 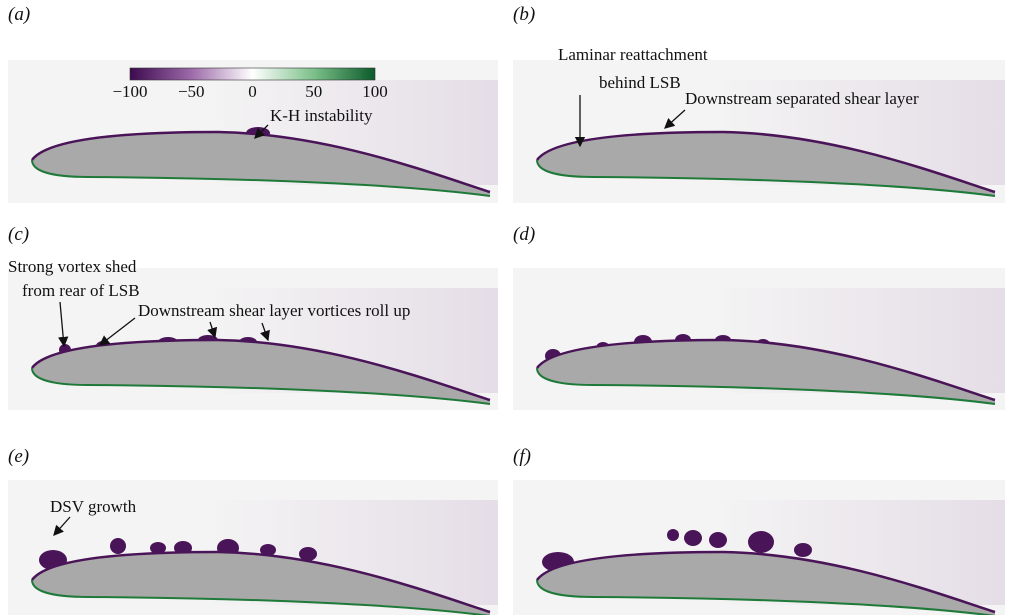 What do you see at coordinates (274, 310) in the screenshot?
I see `annotation: Downstream shear layer vortices roll up` at bounding box center [274, 310].